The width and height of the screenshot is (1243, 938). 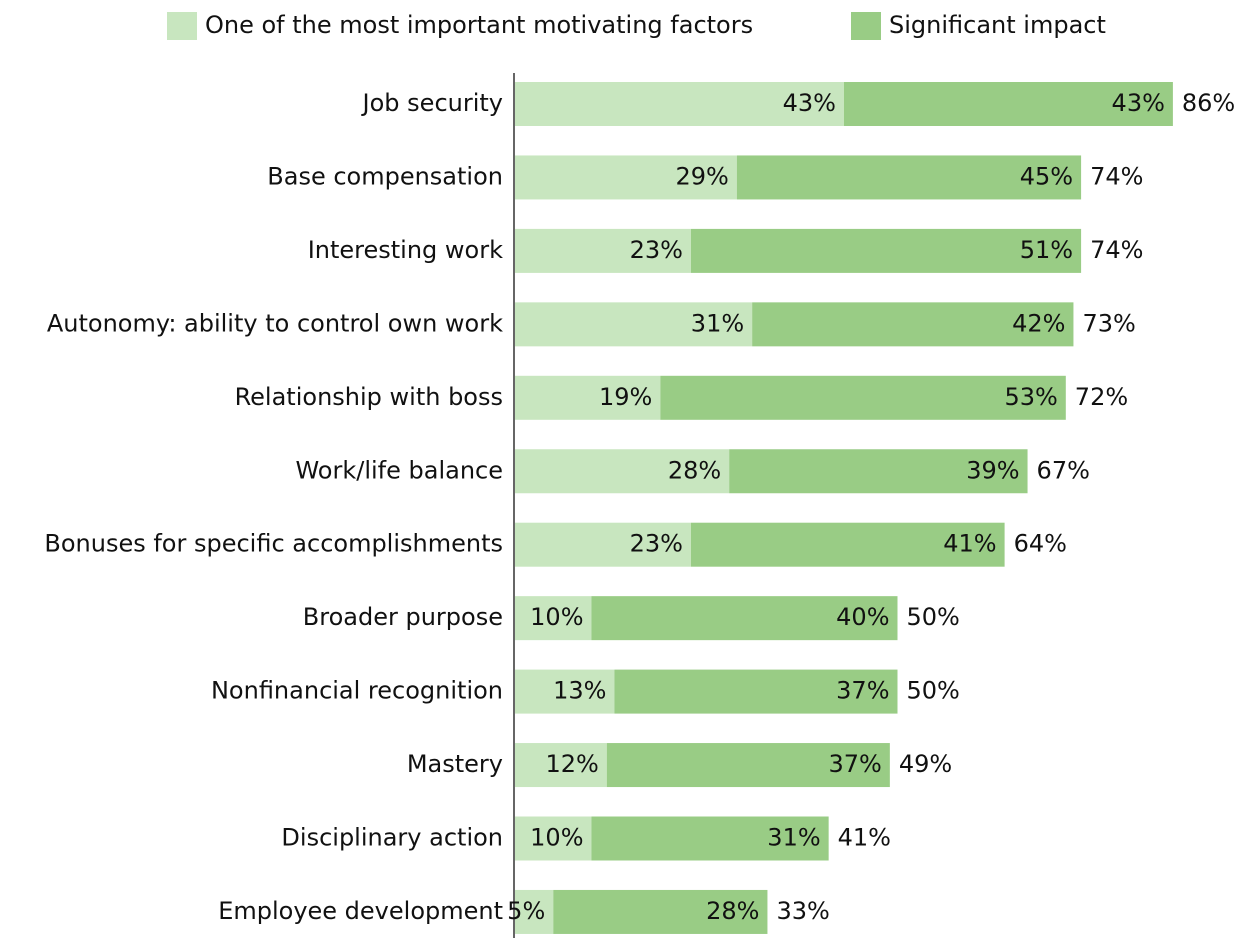 What do you see at coordinates (273, 544) in the screenshot?
I see `category-label: Bonuses for specific accomplishments` at bounding box center [273, 544].